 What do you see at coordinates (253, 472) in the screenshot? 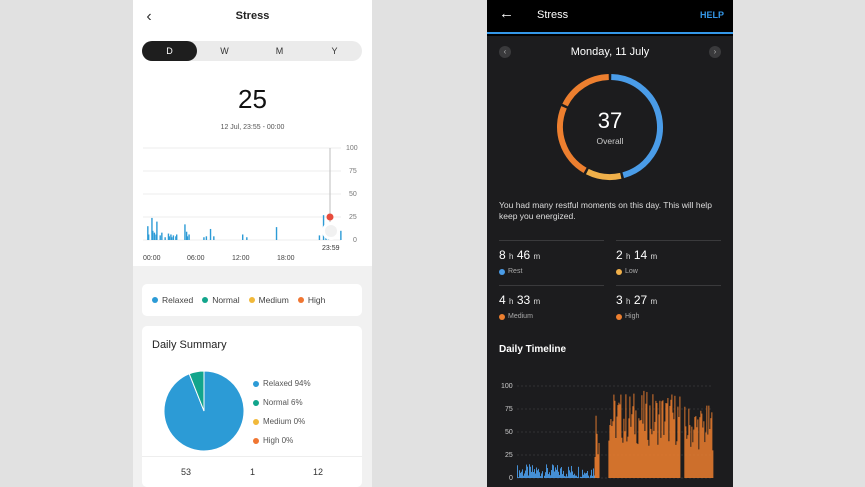
I see `count-value: 1` at bounding box center [253, 472].